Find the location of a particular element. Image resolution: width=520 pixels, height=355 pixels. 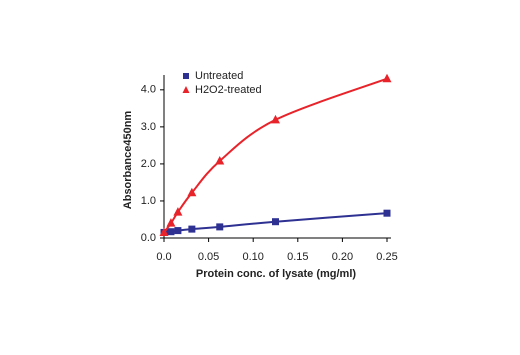

x-tick-label: 0.0 is located at coordinates (163, 257).